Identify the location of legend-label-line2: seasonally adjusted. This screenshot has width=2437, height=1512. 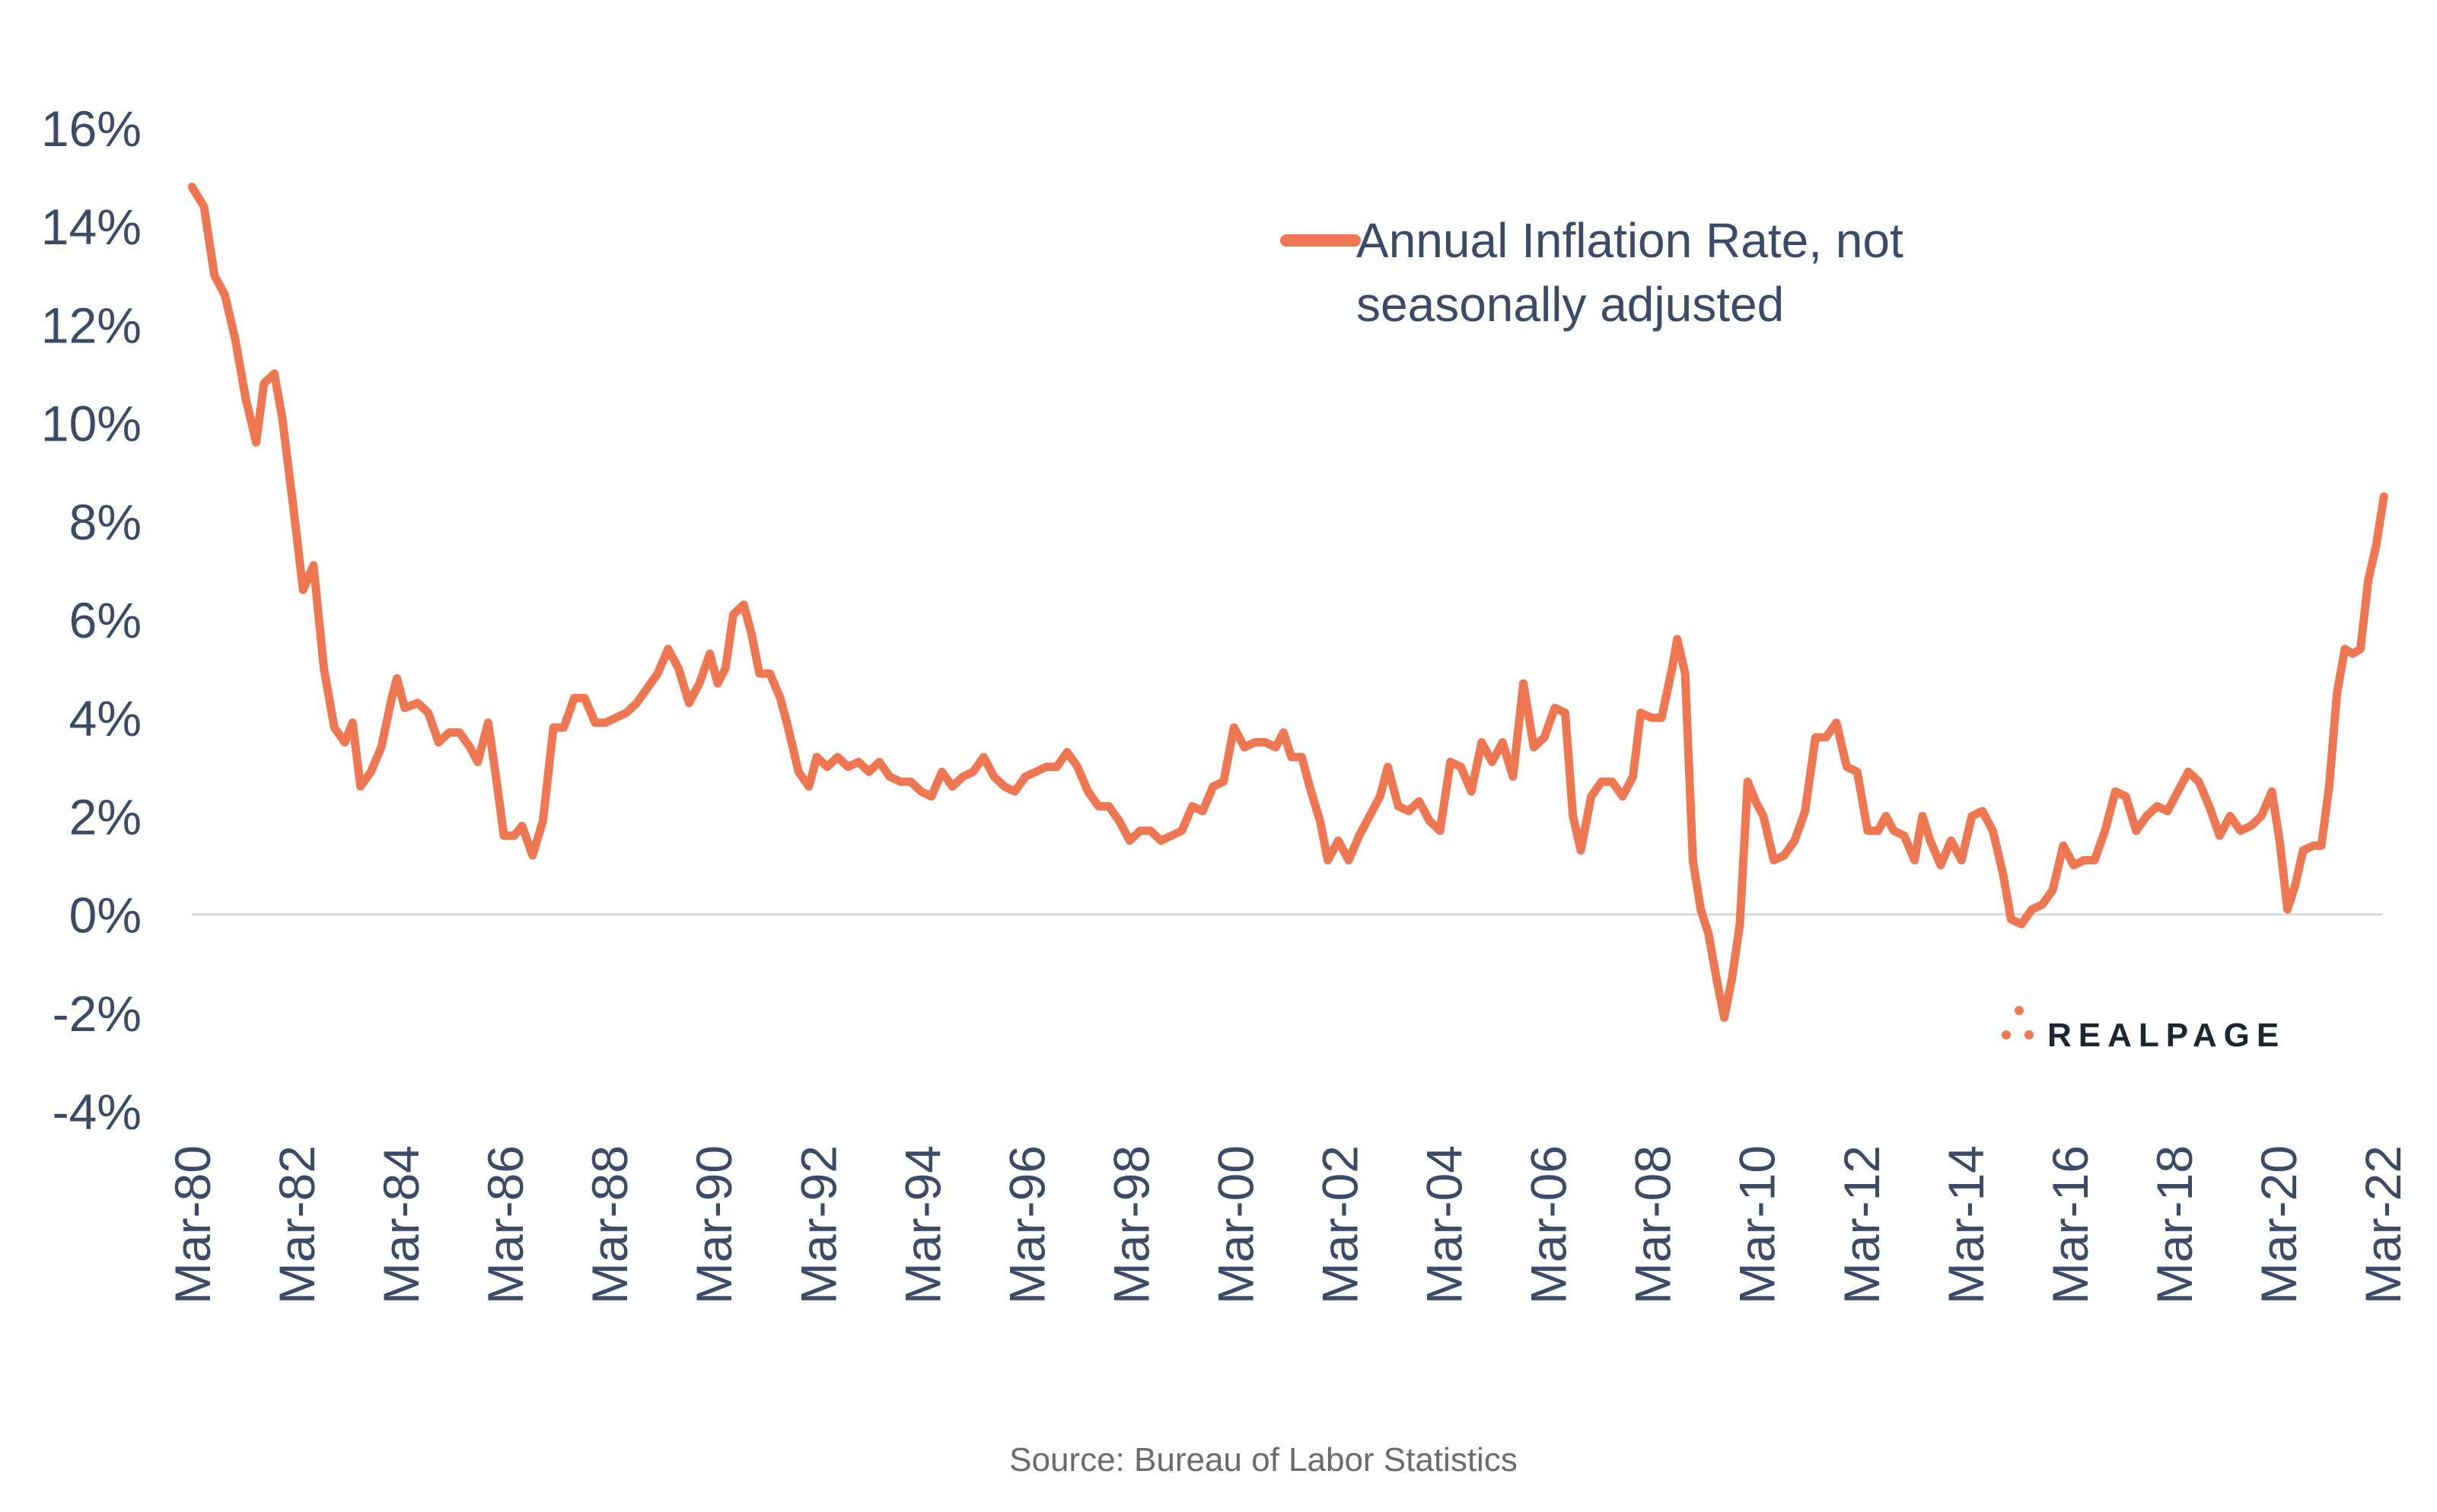
(1570, 304).